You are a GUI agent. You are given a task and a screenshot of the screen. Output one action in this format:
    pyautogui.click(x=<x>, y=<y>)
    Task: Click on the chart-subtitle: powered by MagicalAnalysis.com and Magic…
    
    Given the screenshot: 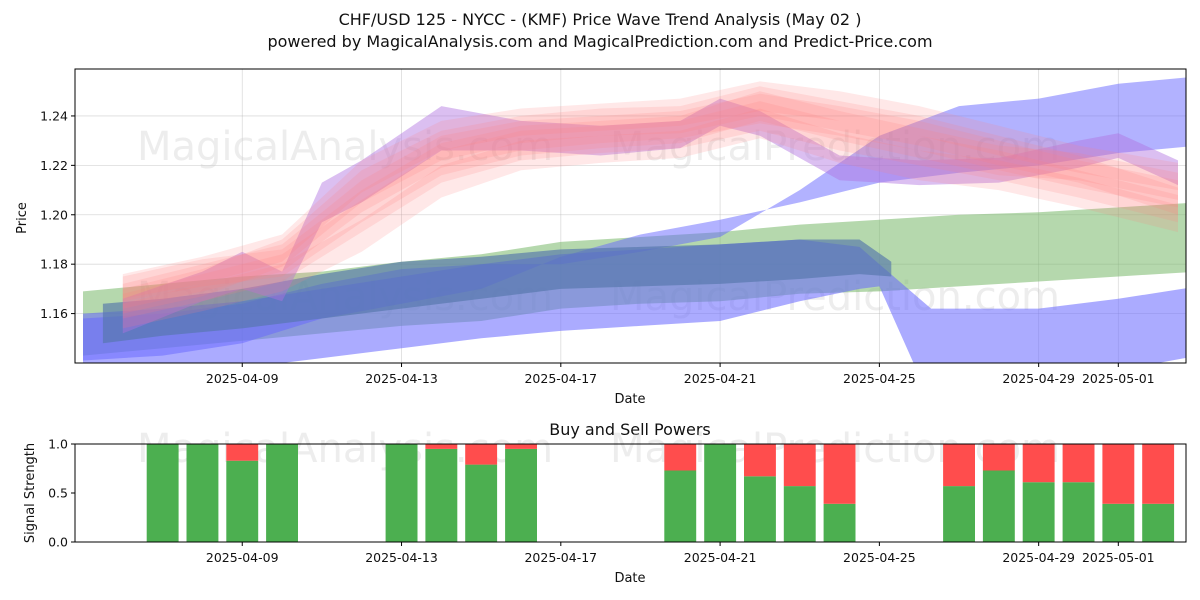 What is the action you would take?
    pyautogui.click(x=599, y=41)
    